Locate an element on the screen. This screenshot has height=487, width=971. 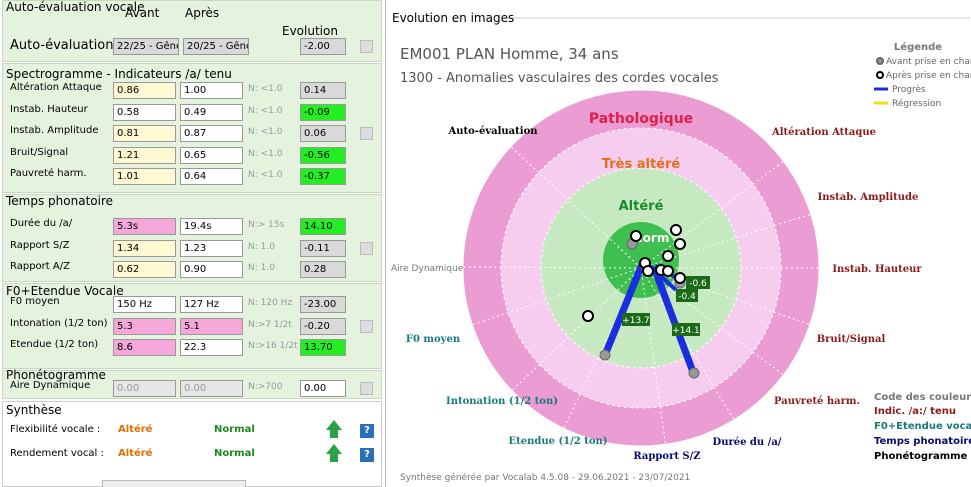
section-title: Phonétogramme is located at coordinates (56, 375).